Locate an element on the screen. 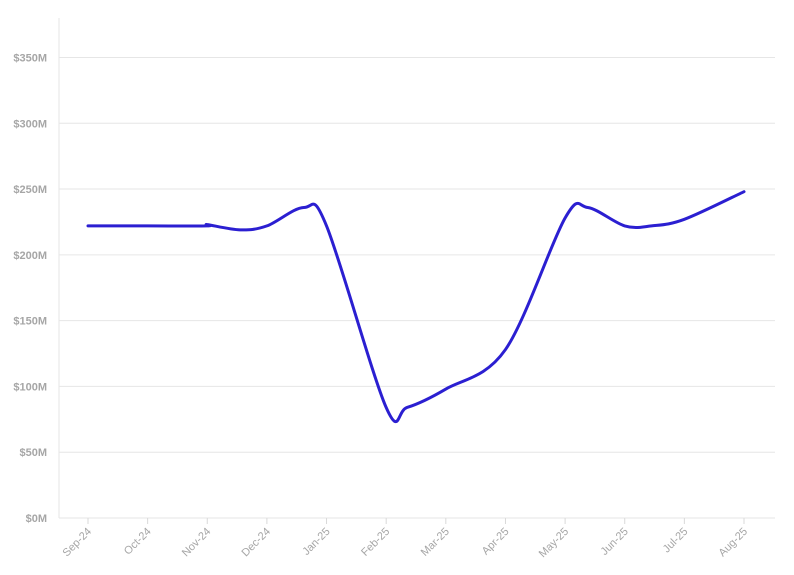 The height and width of the screenshot is (575, 794). y-tick-label: $0M is located at coordinates (36, 519).